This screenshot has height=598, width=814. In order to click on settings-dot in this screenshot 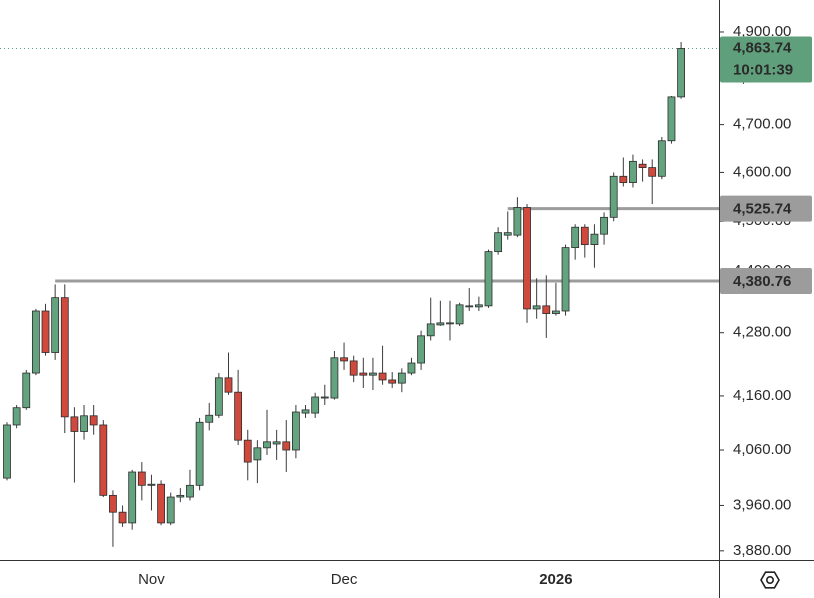, I will do `click(770, 580)`.